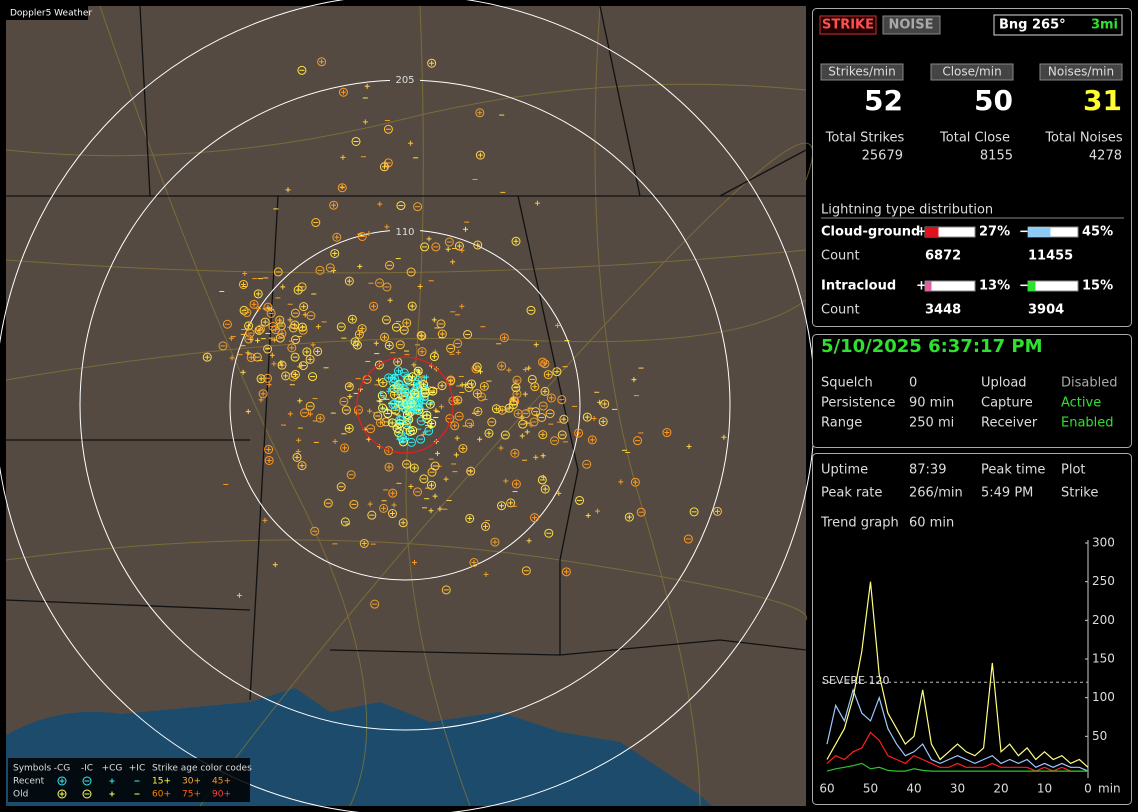 The width and height of the screenshot is (1138, 812). I want to click on setting-text: Enabled, so click(1087, 423).